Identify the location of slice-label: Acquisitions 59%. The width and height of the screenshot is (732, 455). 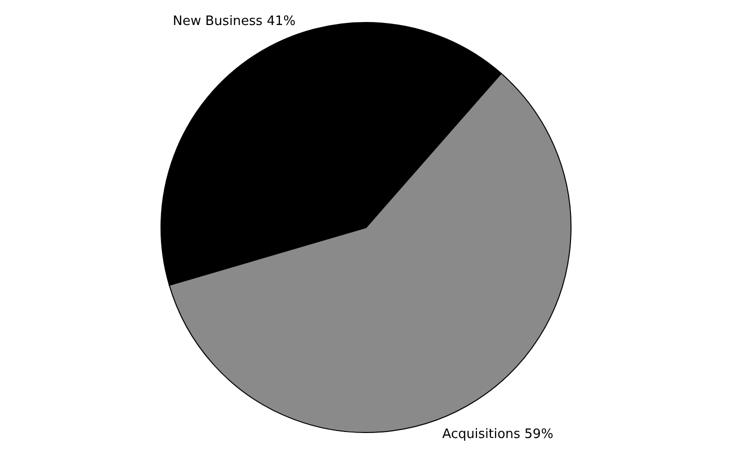
(498, 434).